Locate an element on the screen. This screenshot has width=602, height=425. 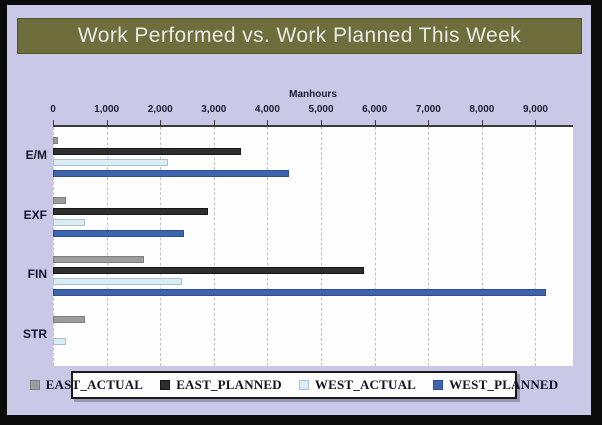
y-axis-category-labels: E/M EXF FIN STR is located at coordinates (27, 244).